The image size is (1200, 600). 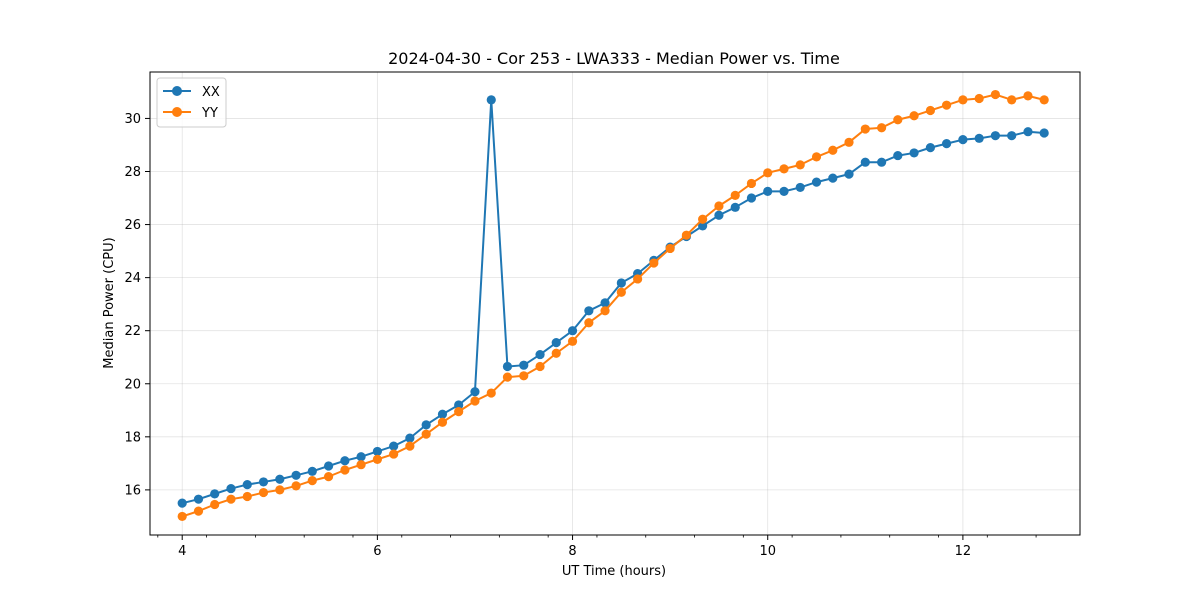 What do you see at coordinates (209, 113) in the screenshot?
I see `legend-yy-label: YY` at bounding box center [209, 113].